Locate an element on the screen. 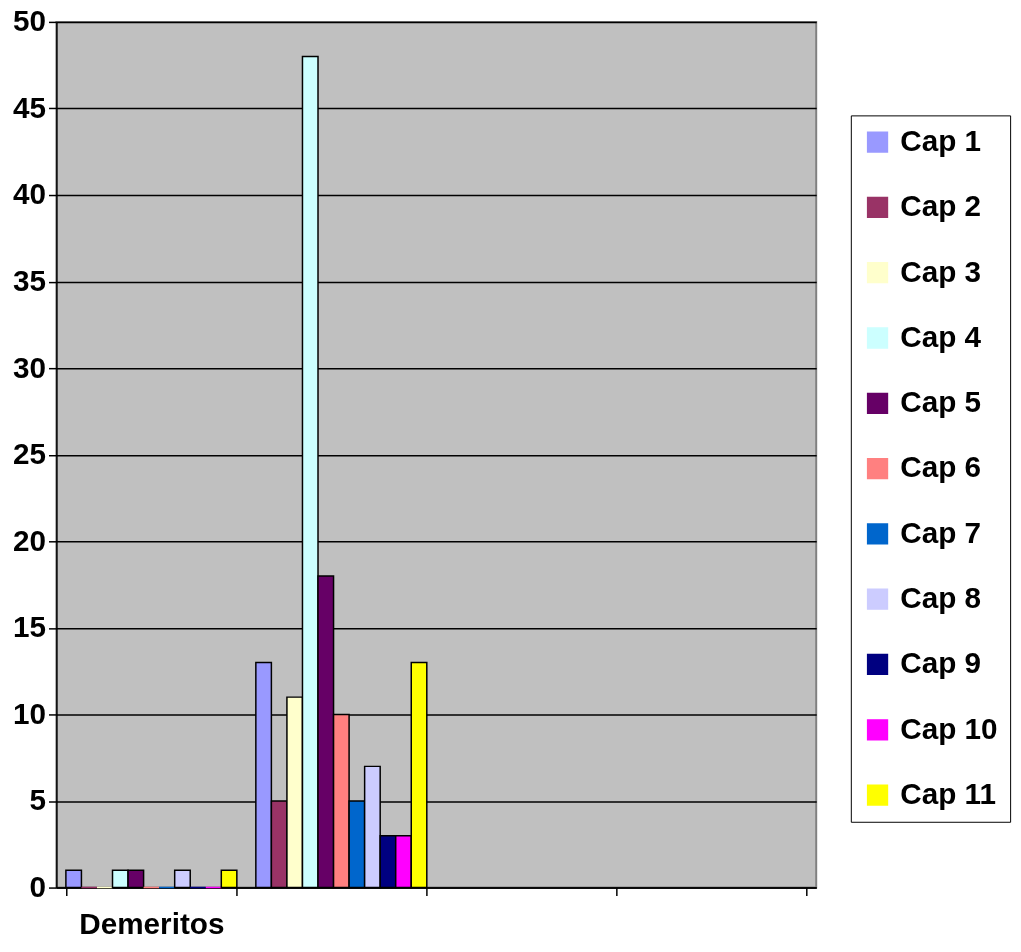  y-tick-label: 30 is located at coordinates (29, 367).